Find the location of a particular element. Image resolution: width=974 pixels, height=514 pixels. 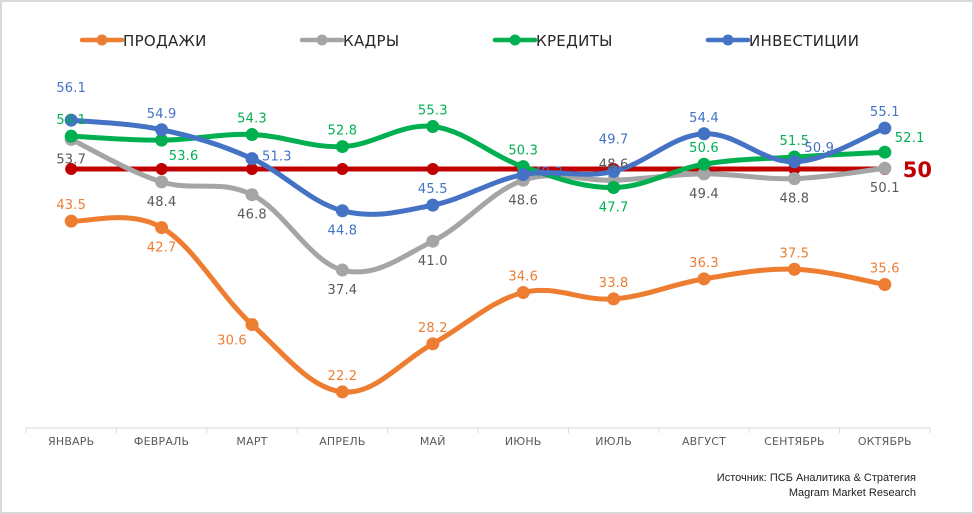

data-label: 45.5 is located at coordinates (433, 189).